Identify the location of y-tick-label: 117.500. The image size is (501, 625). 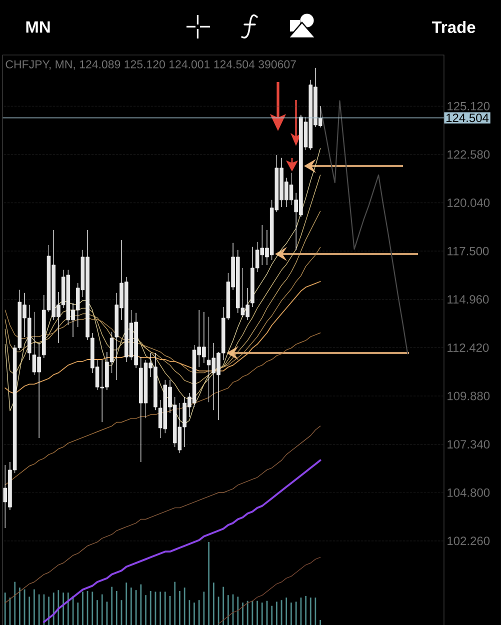
(468, 251).